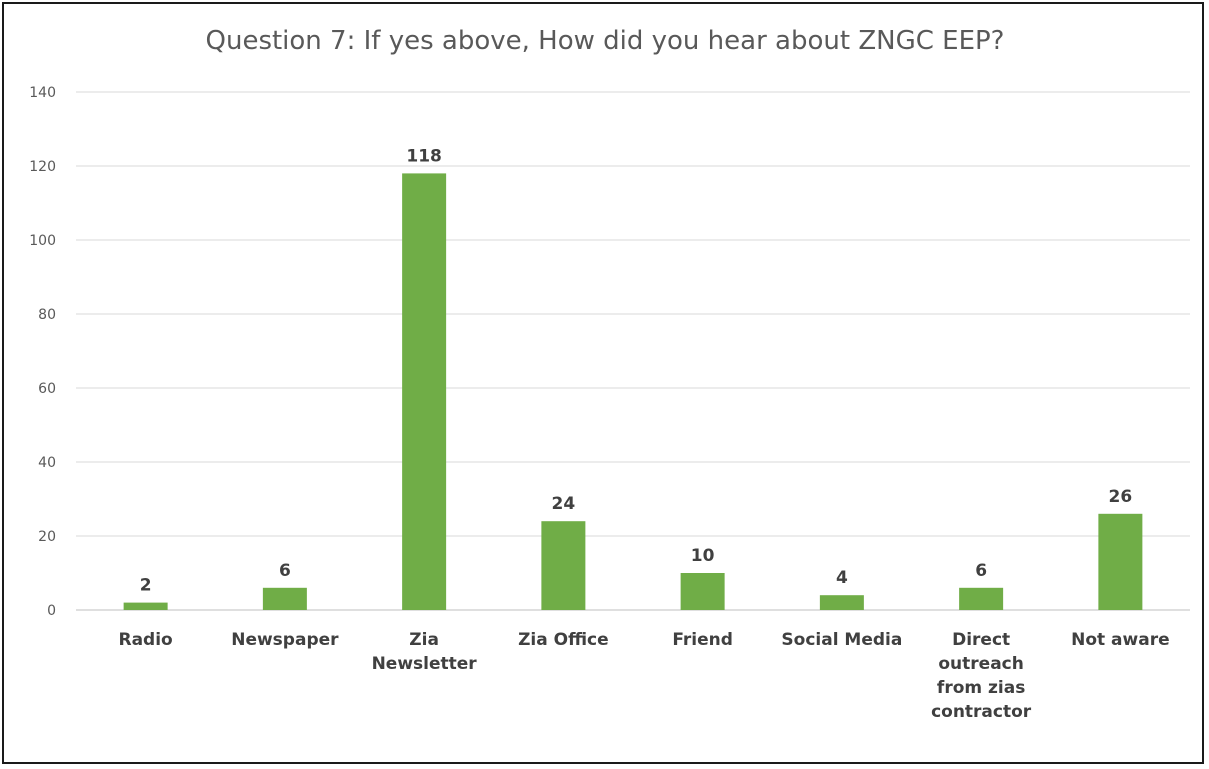 This screenshot has height=769, width=1209. What do you see at coordinates (47, 463) in the screenshot?
I see `y-tick-label: 40` at bounding box center [47, 463].